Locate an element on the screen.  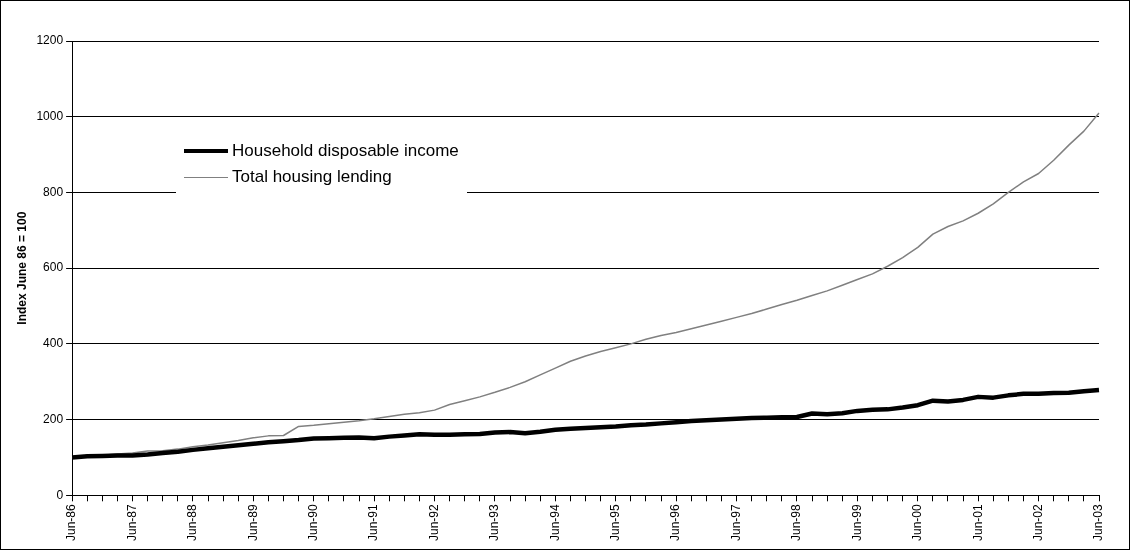
x-tick-label: Jun-90 is located at coordinates (313, 522).